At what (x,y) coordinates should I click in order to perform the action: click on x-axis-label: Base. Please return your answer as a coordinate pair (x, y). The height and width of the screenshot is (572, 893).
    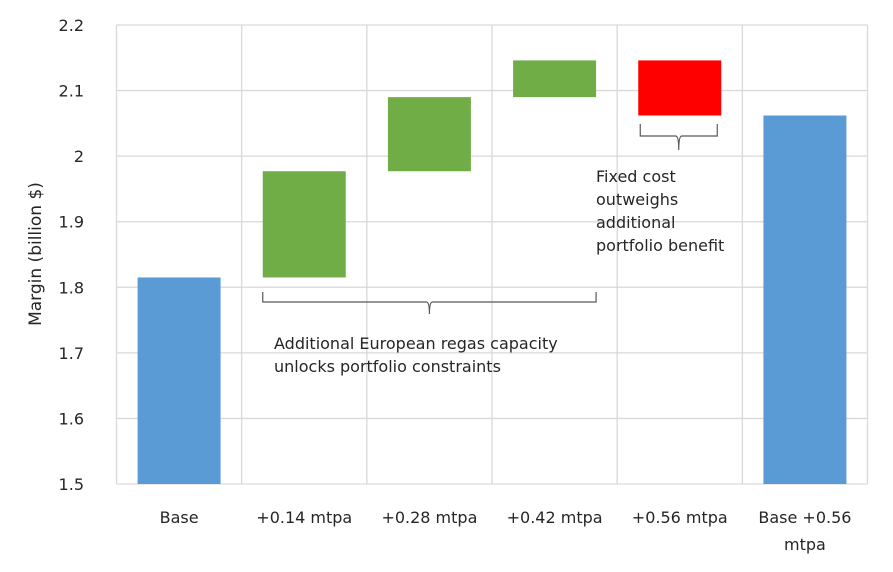
    Looking at the image, I should click on (179, 517).